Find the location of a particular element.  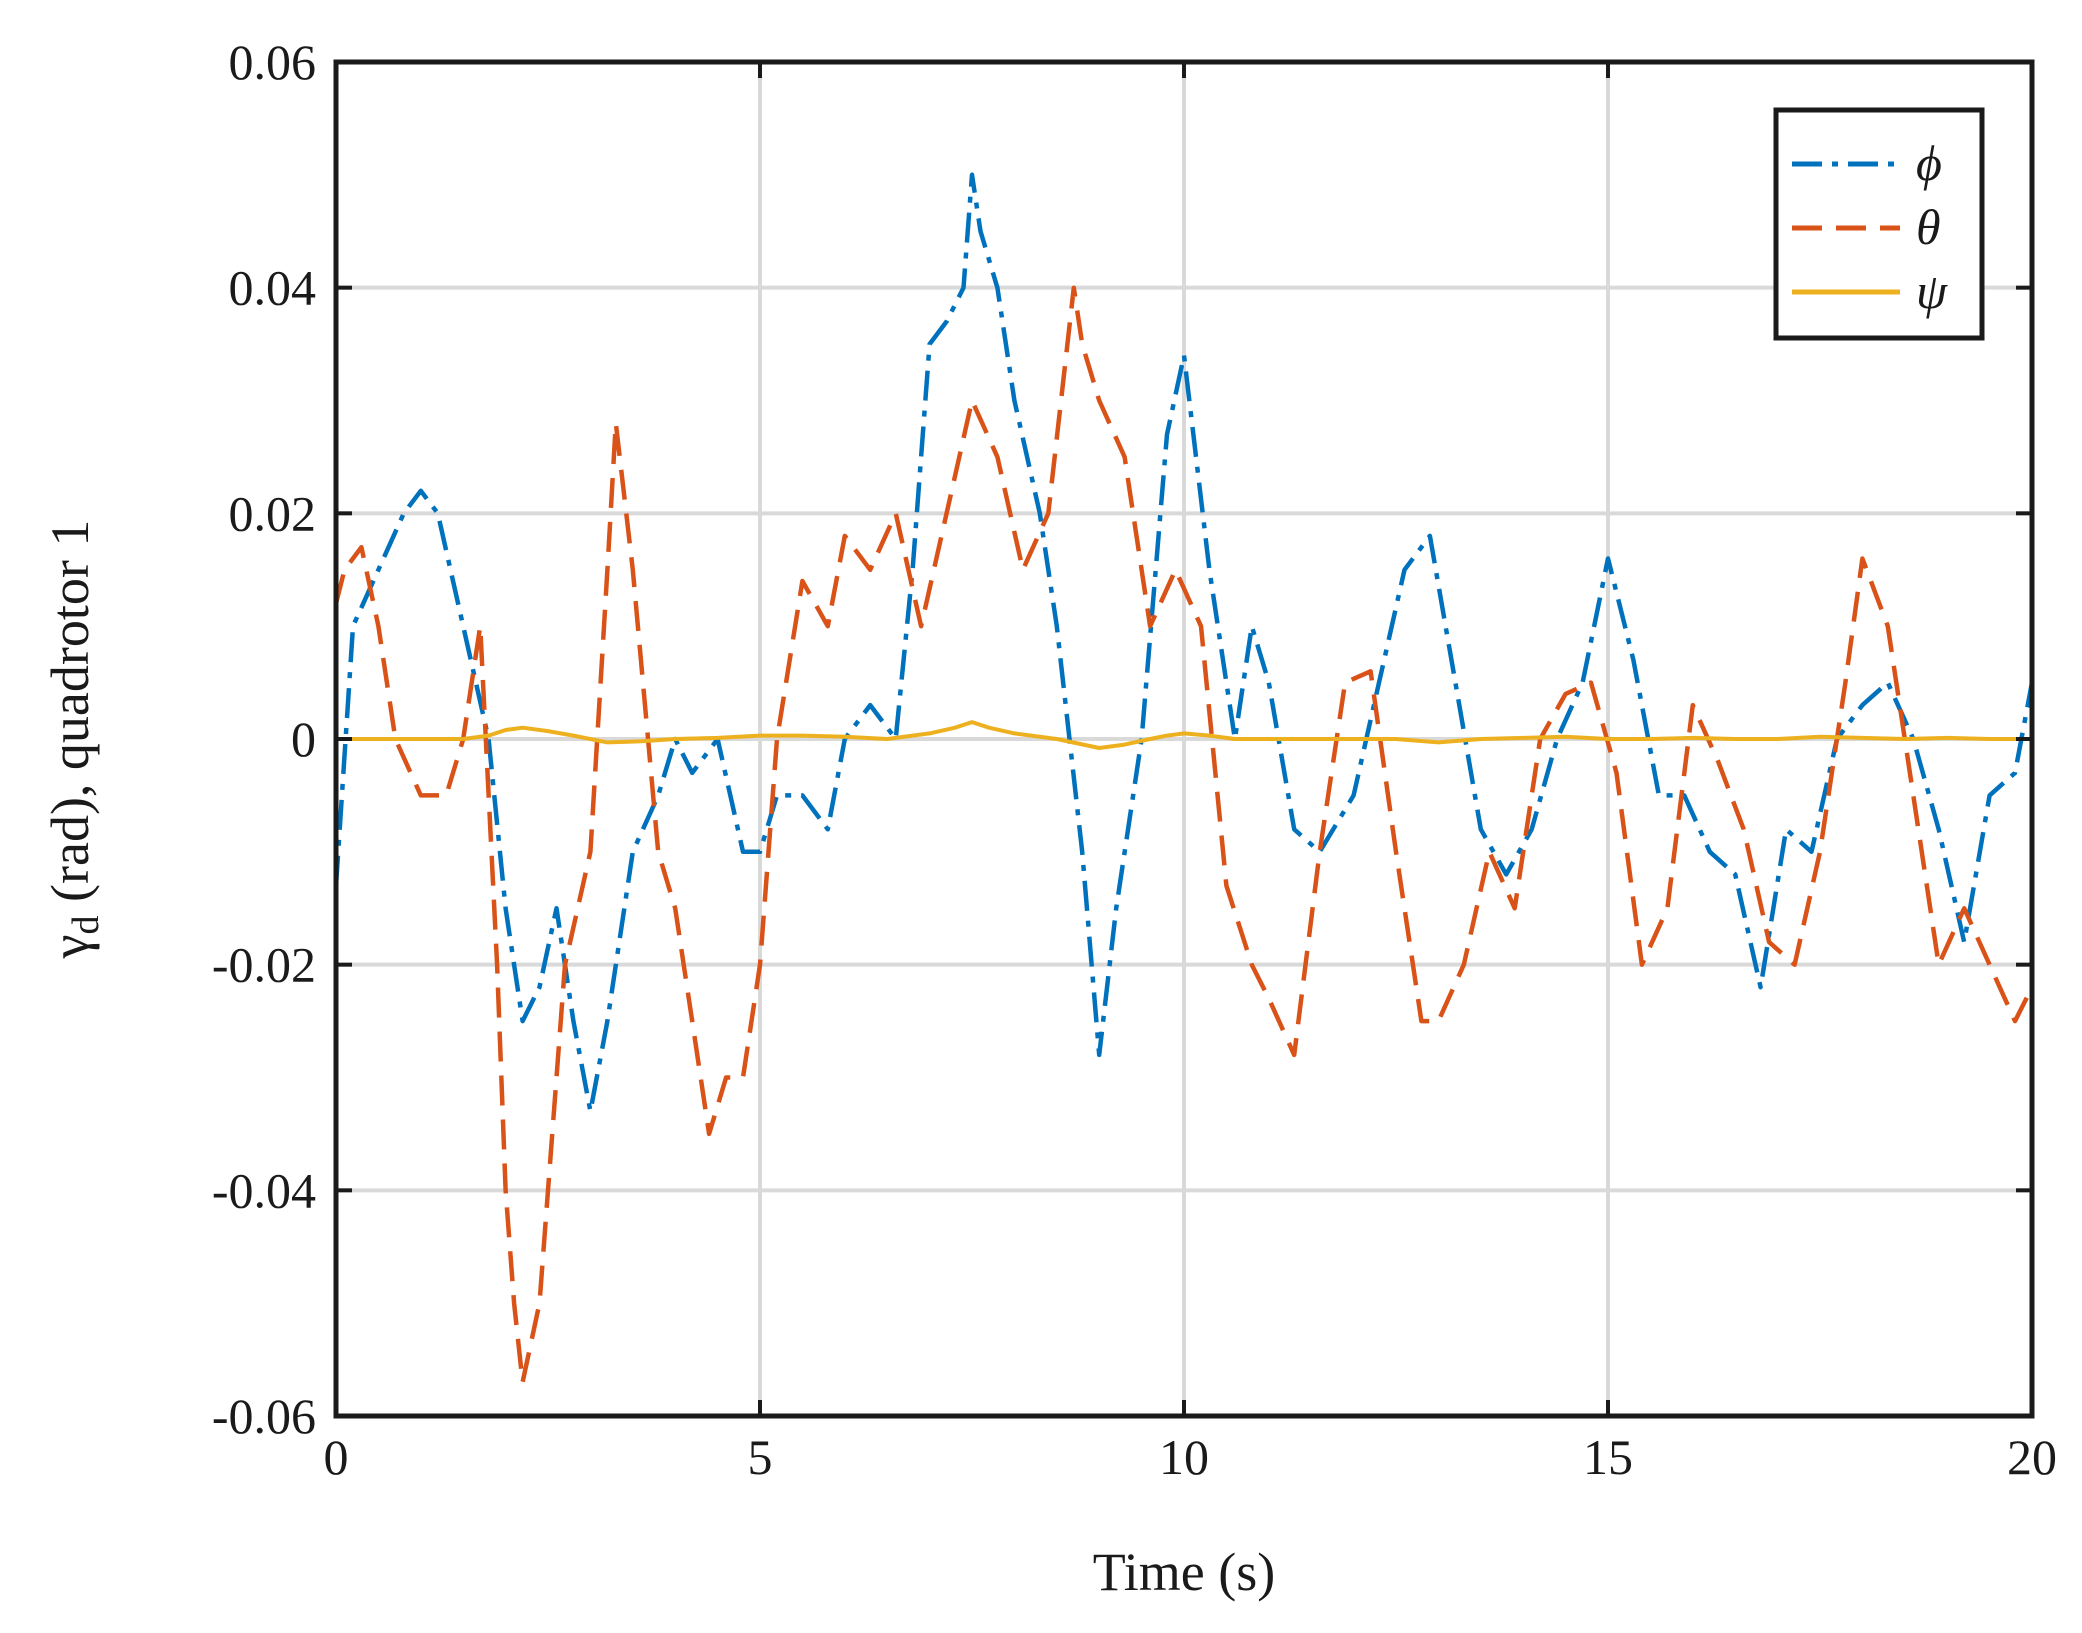

legend: ϕθψ is located at coordinates (1879, 224).